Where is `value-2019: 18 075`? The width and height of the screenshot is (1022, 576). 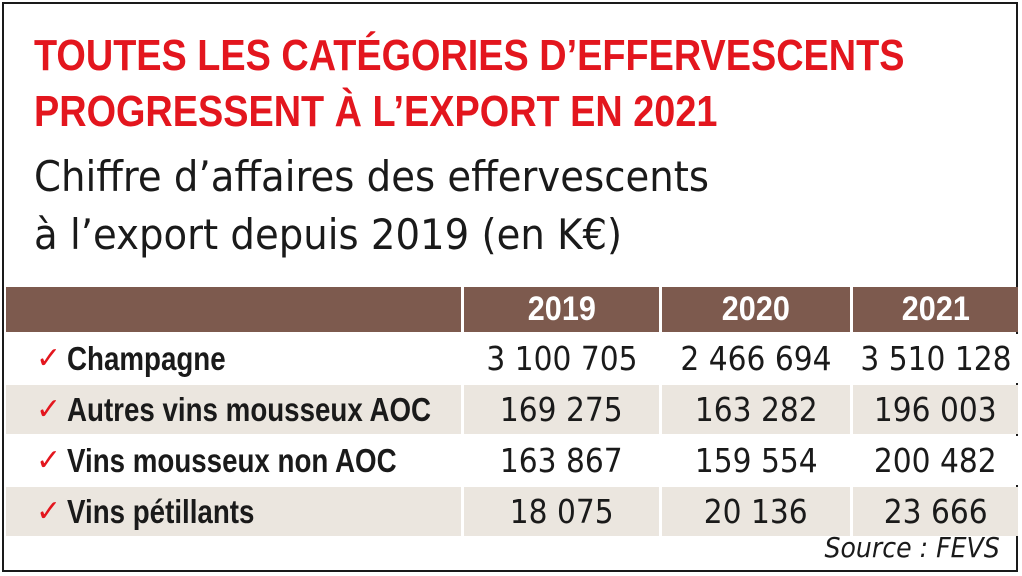
value-2019: 18 075 is located at coordinates (561, 511).